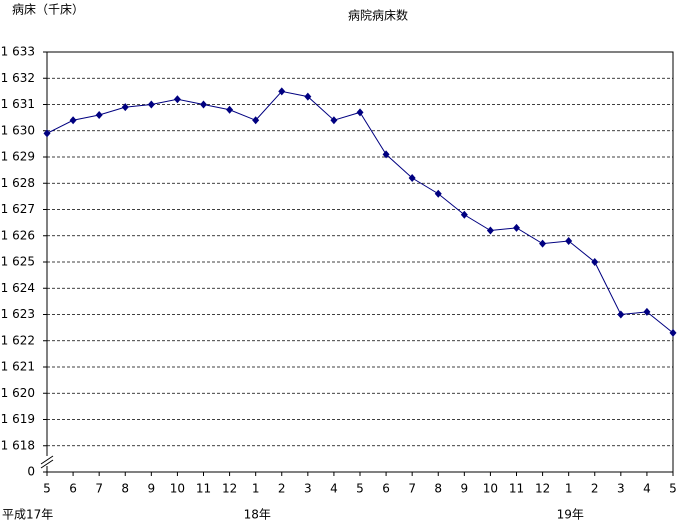 Image resolution: width=682 pixels, height=523 pixels. Describe the element at coordinates (18, 419) in the screenshot. I see `y-tick-label: 1 619` at that location.